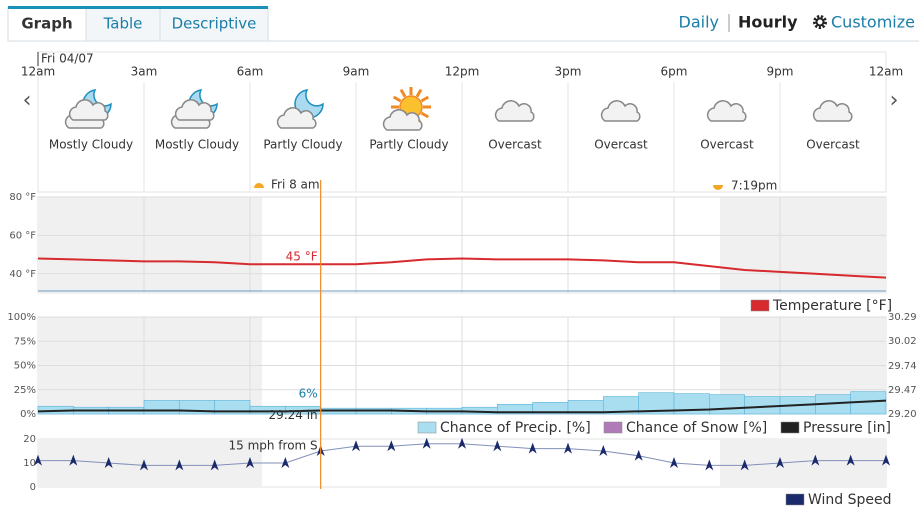  Describe the element at coordinates (214, 24) in the screenshot. I see `tab: Descriptive` at that location.